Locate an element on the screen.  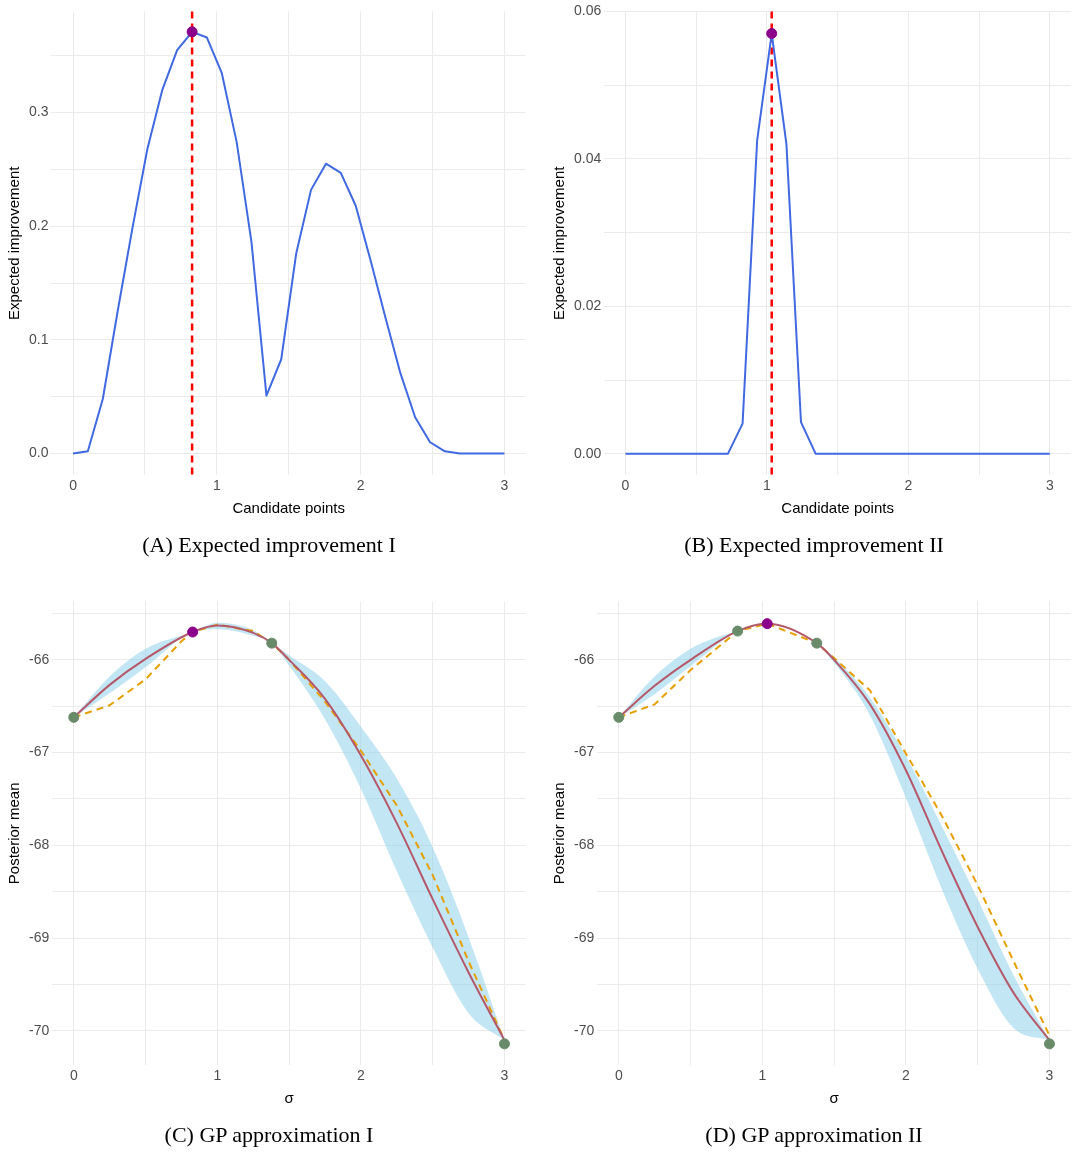
text: (A) Expected improvement I is located at coordinates (269, 545).